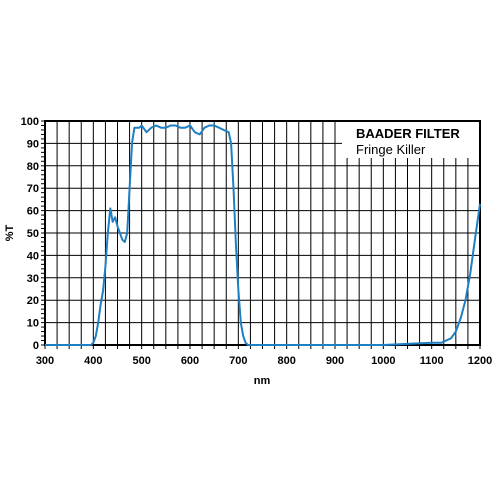 This screenshot has width=500, height=500. What do you see at coordinates (33, 234) in the screenshot?
I see `y-tick-label: 50` at bounding box center [33, 234].